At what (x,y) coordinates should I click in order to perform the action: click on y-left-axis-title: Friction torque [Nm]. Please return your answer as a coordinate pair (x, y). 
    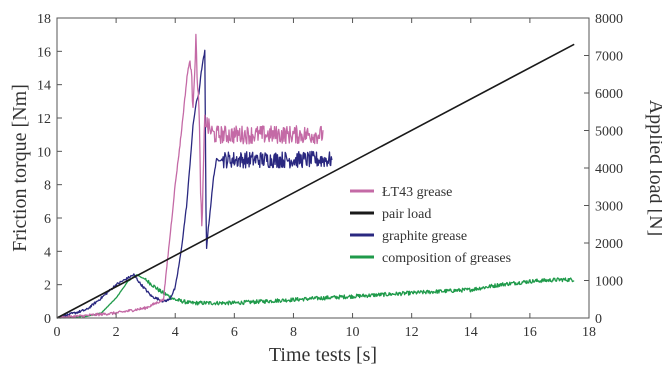
    Looking at the image, I should click on (20, 168).